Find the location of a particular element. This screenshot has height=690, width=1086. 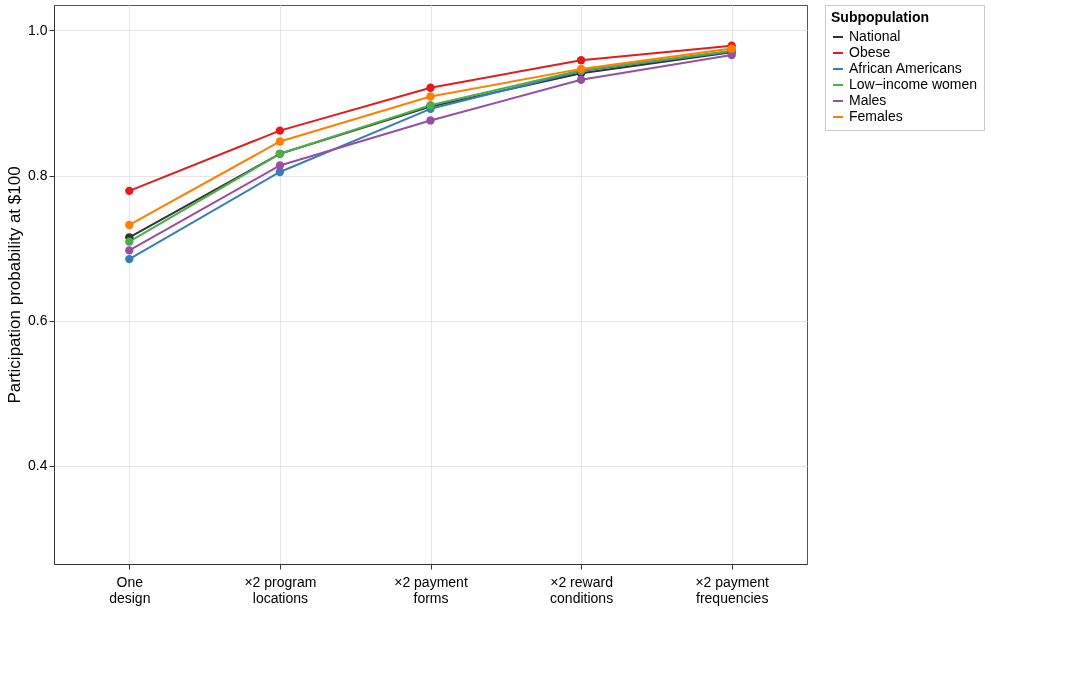

legend-label: National is located at coordinates (875, 36).